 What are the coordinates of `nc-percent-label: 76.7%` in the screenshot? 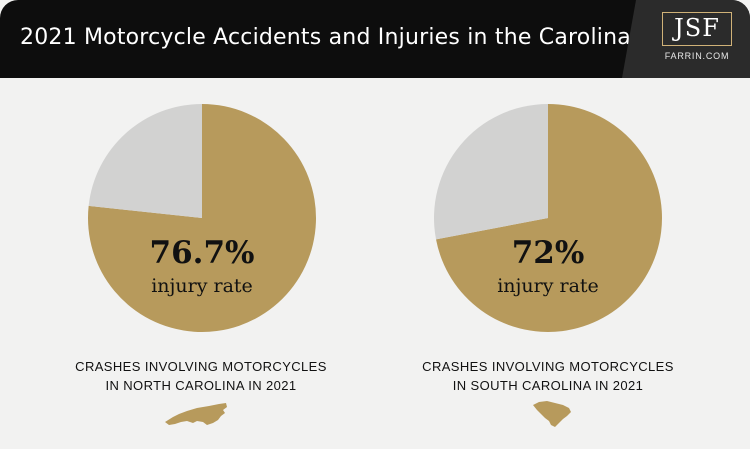 It's located at (202, 253).